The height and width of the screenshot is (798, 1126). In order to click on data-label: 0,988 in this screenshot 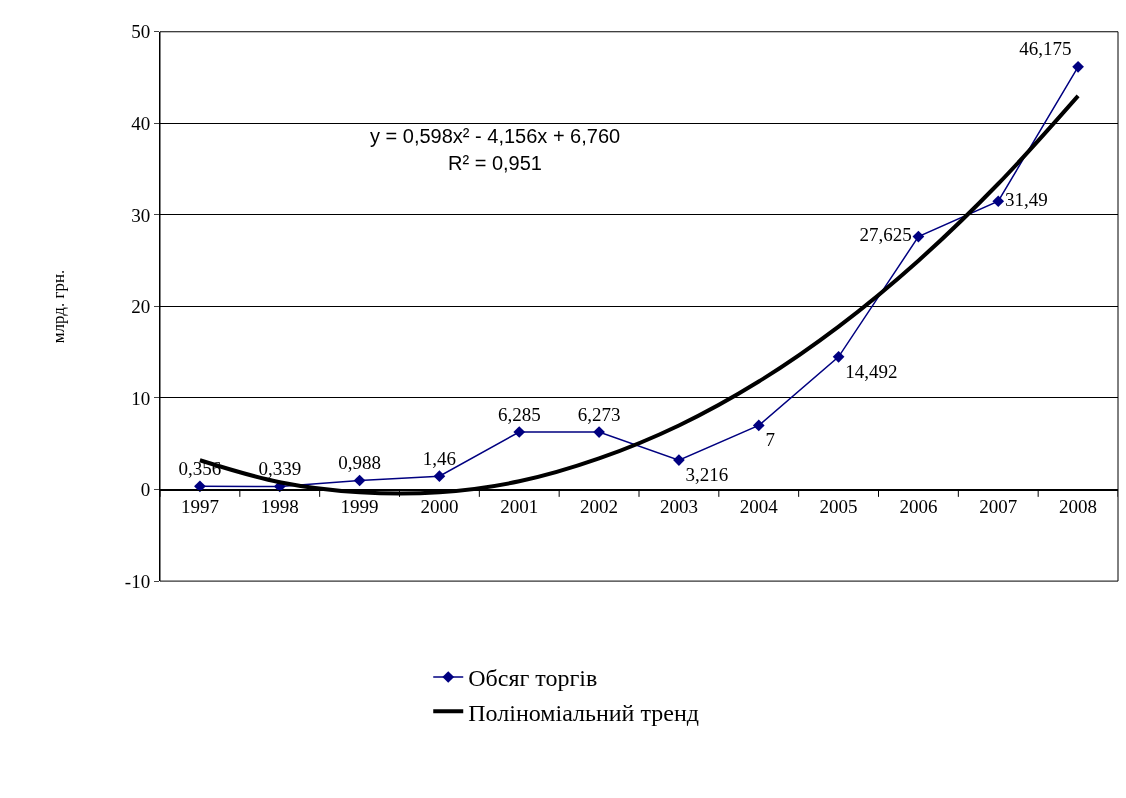, I will do `click(359, 463)`.